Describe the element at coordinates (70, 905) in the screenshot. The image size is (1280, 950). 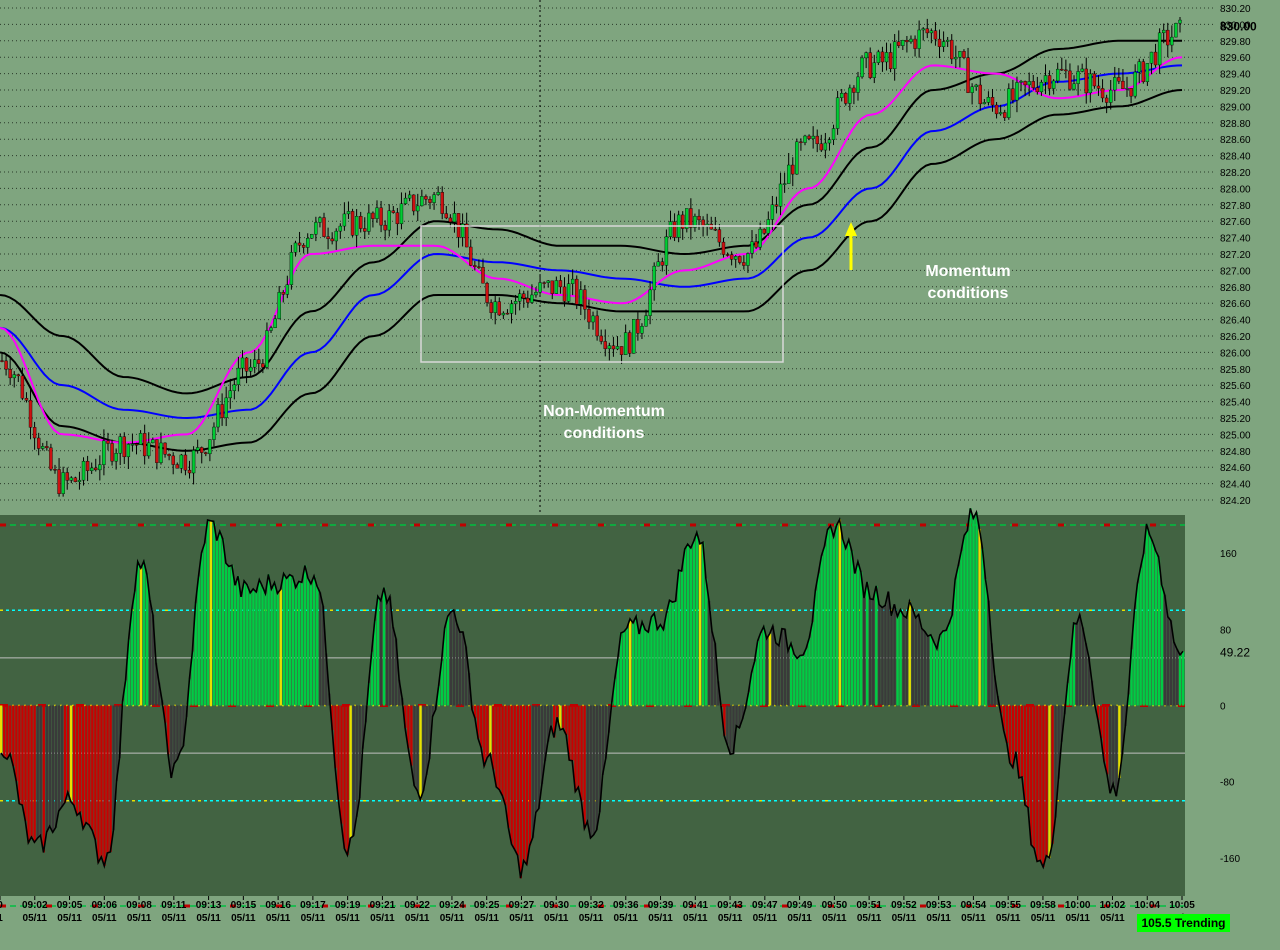
I see `time-label: 09:05` at that location.